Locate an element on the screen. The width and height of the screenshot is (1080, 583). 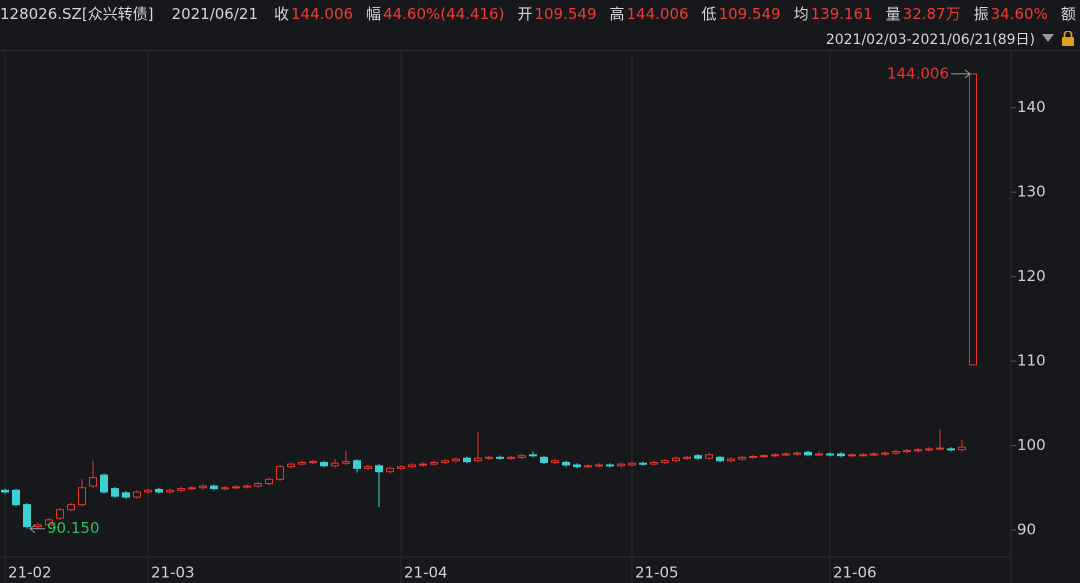
field-value: 139.161 is located at coordinates (841, 13).